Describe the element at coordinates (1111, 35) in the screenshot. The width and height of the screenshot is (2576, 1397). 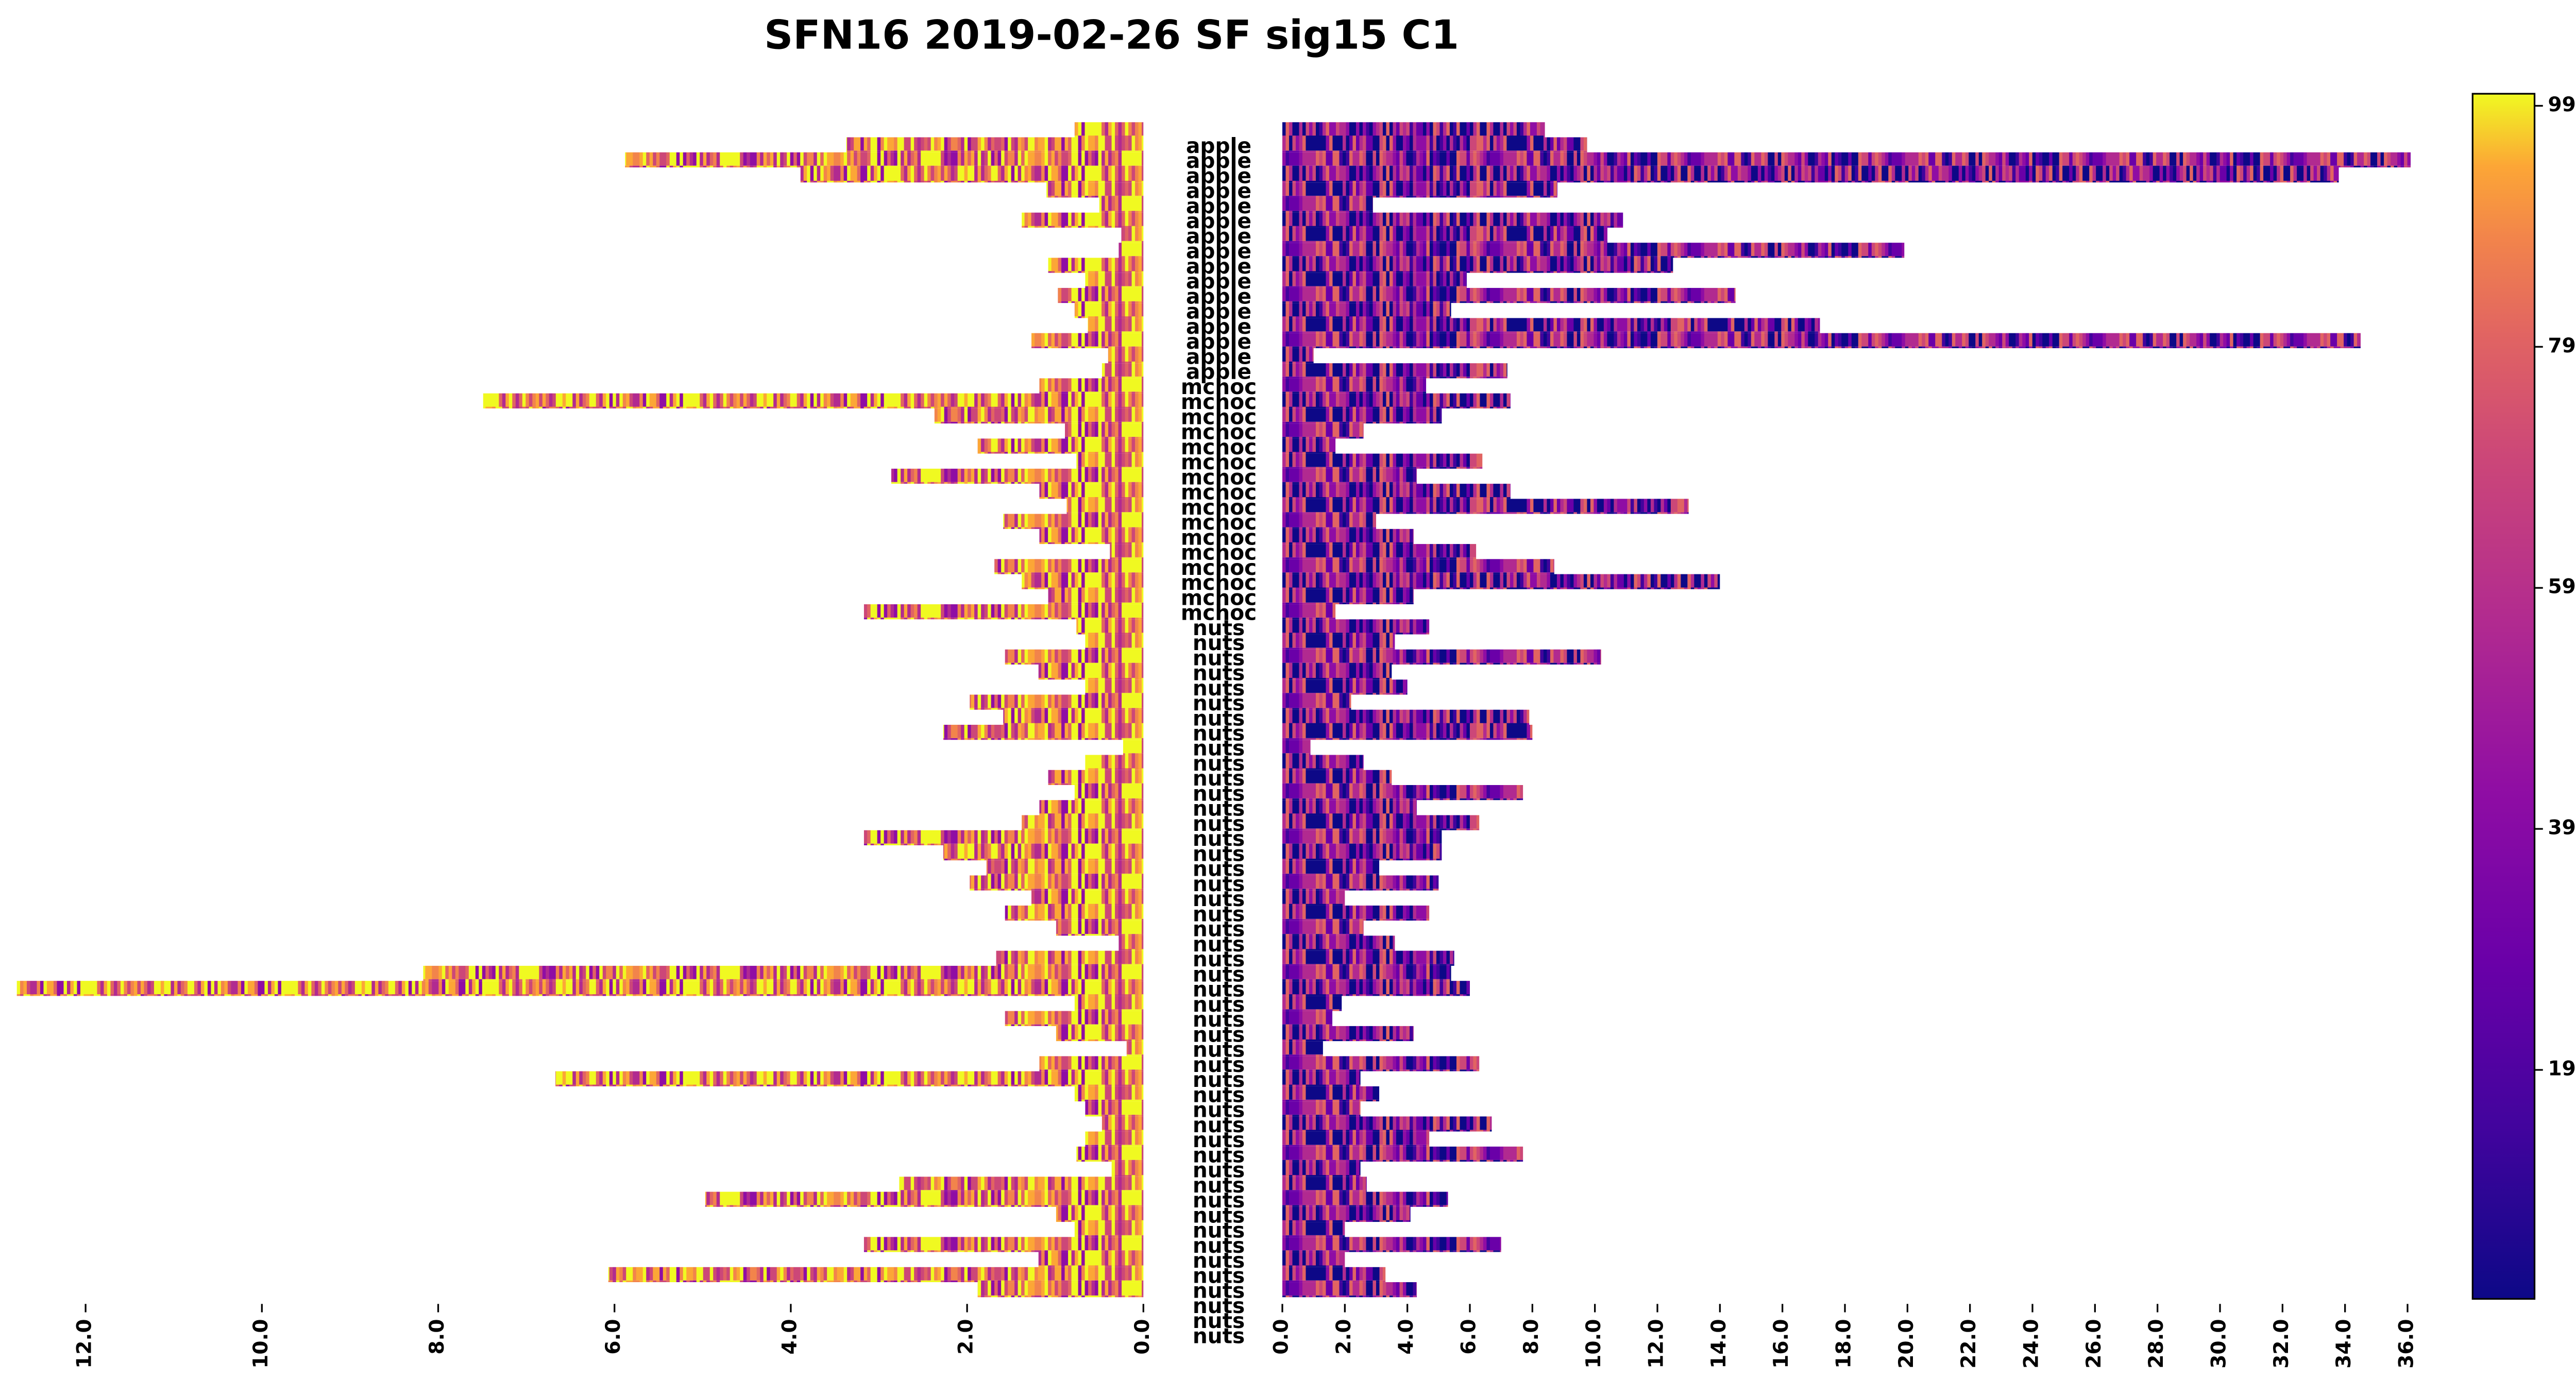
I see `chart-title: SFN16 2019-02-26 SF sig15 C1` at that location.